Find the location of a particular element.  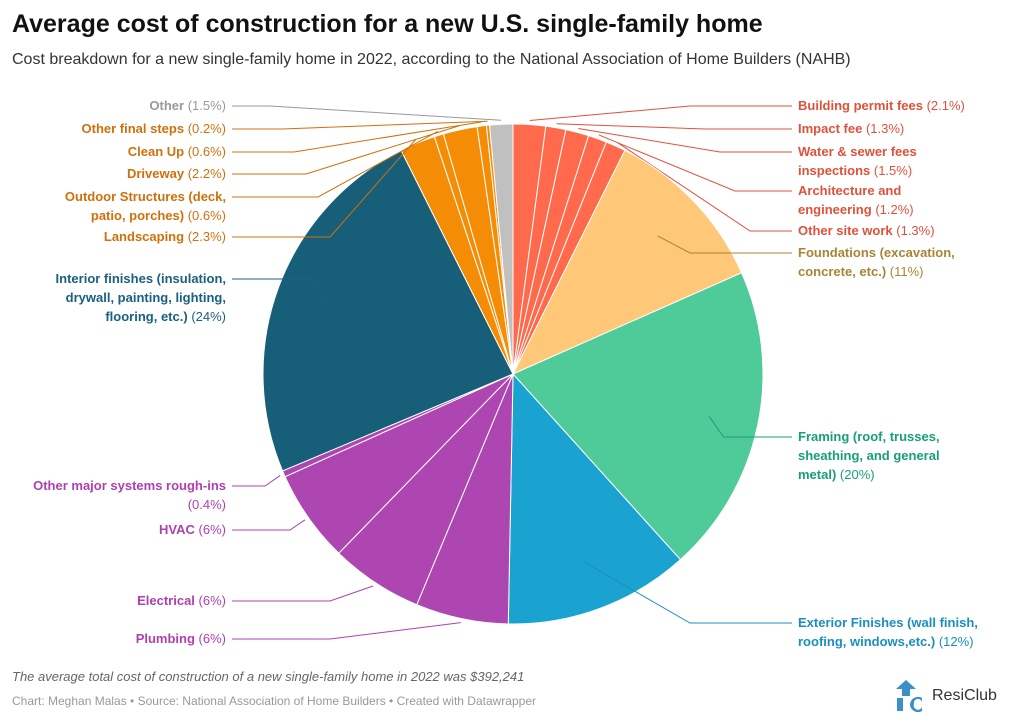

slice-label-10: HVAC (6%) is located at coordinates (192, 529).